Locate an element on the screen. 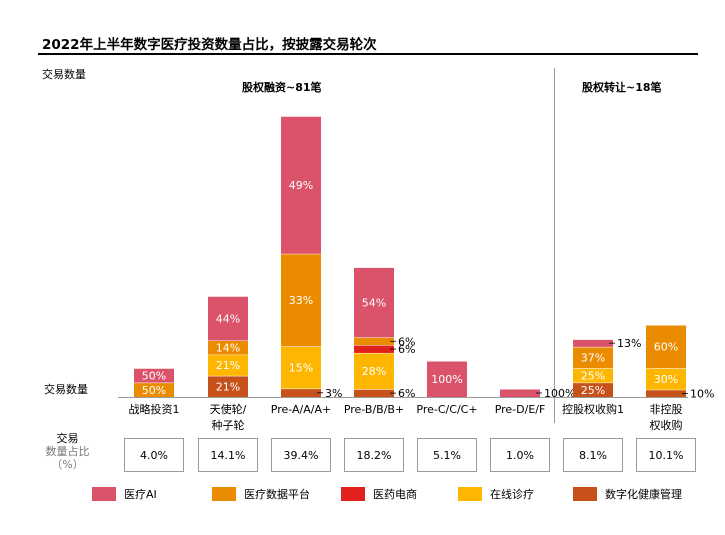 Image resolution: width=725 pixels, height=535 pixels. legend-item: 在线诊疗 is located at coordinates (496, 494).